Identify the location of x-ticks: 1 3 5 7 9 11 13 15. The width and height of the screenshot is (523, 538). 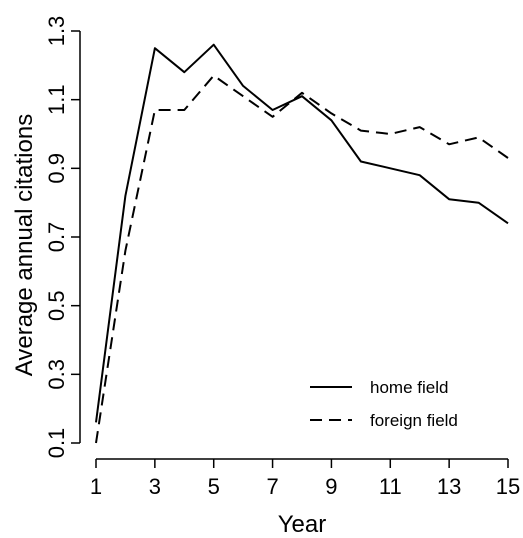
(305, 479).